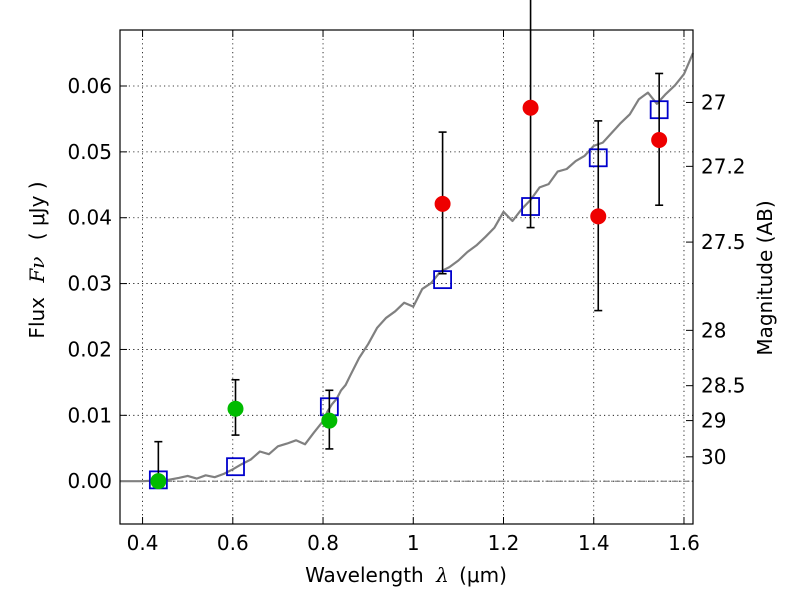 This screenshot has height=600, width=800. I want to click on y-tick-label: 0.03, so click(89, 284).